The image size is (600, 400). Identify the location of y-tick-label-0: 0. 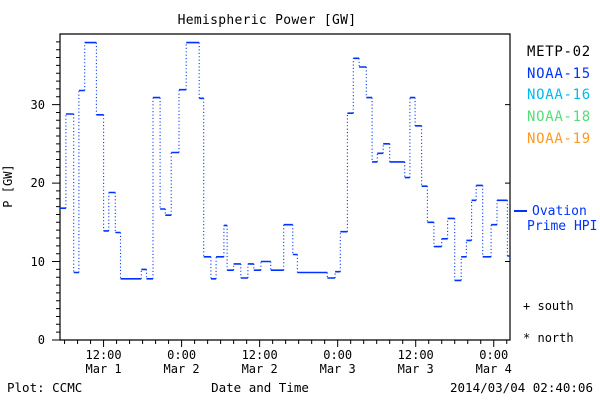
(41, 340).